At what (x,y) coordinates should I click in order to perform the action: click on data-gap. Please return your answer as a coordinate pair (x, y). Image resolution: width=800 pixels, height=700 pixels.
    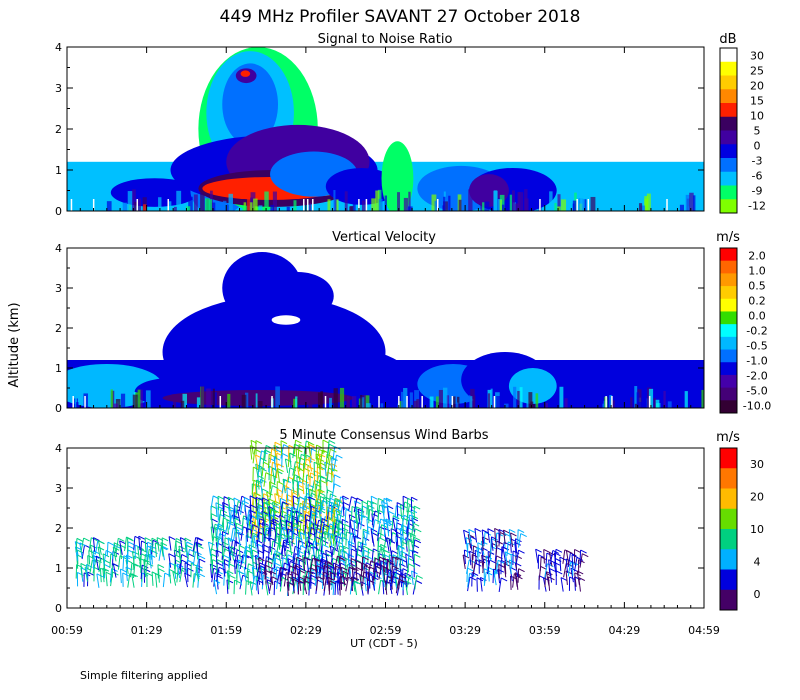
    Looking at the image, I should click on (307, 205).